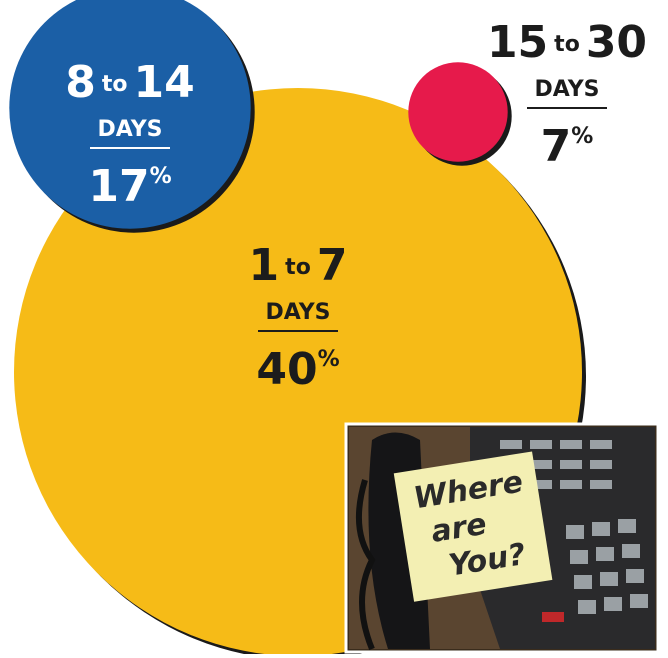  What do you see at coordinates (298, 265) in the screenshot?
I see `category-label: 1 to 7` at bounding box center [298, 265].